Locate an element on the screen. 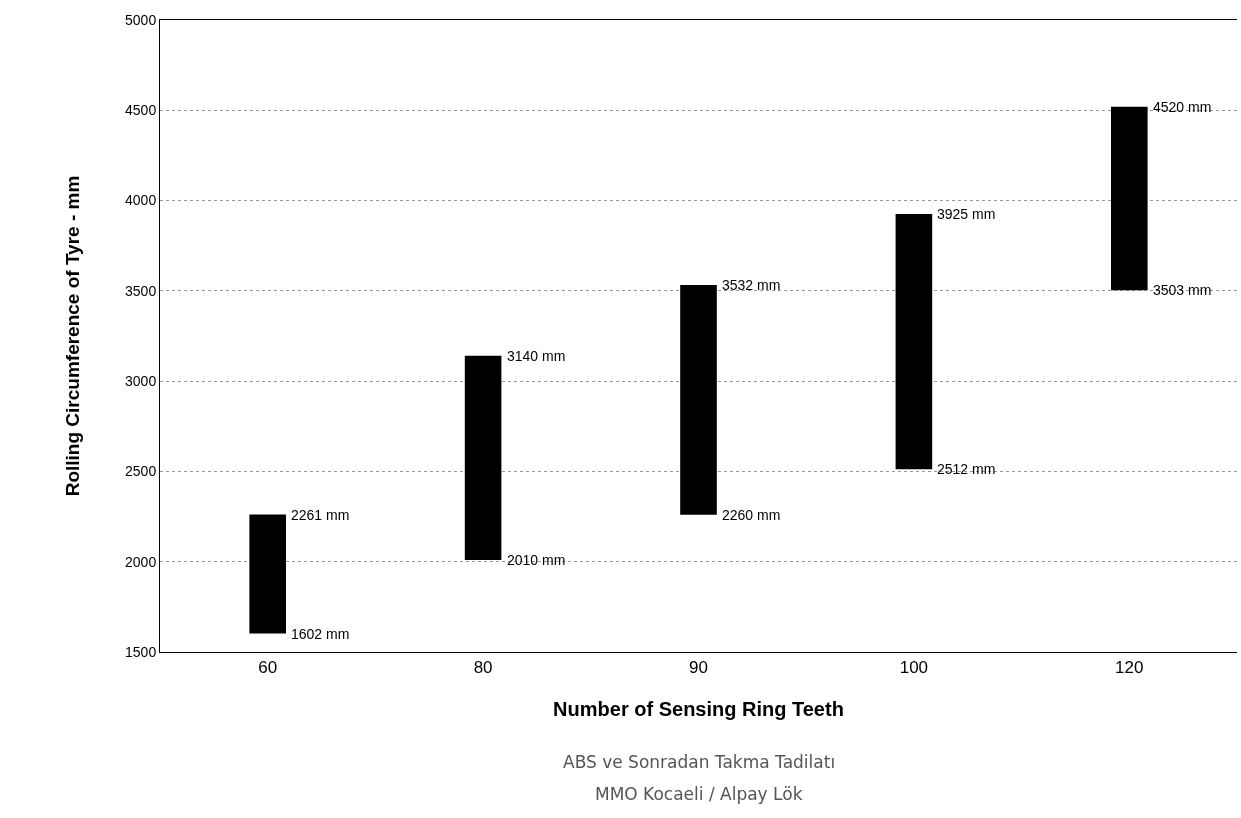 This screenshot has height=818, width=1241. x-tick-label: 60 is located at coordinates (268, 668).